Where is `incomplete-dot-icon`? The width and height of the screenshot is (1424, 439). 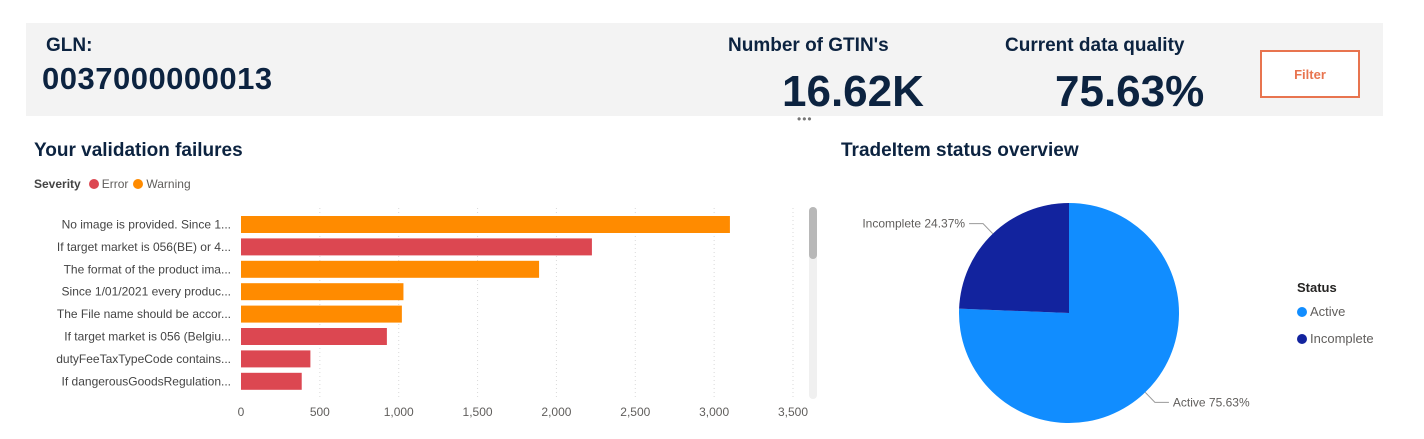 incomplete-dot-icon is located at coordinates (1302, 338).